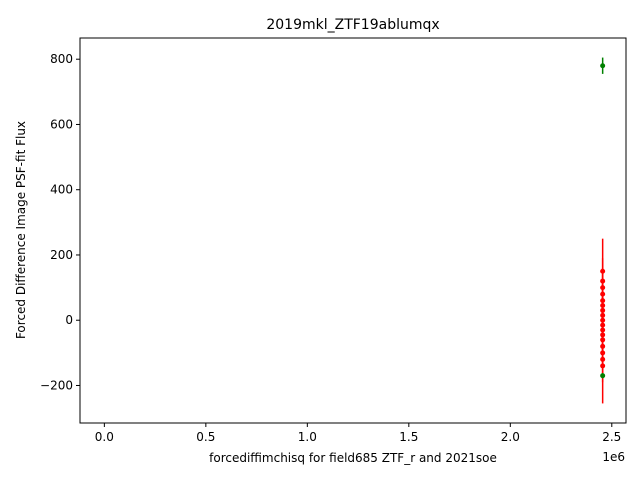 The height and width of the screenshot is (480, 640). Describe the element at coordinates (510, 437) in the screenshot. I see `x-tick-label: 2.0` at that location.